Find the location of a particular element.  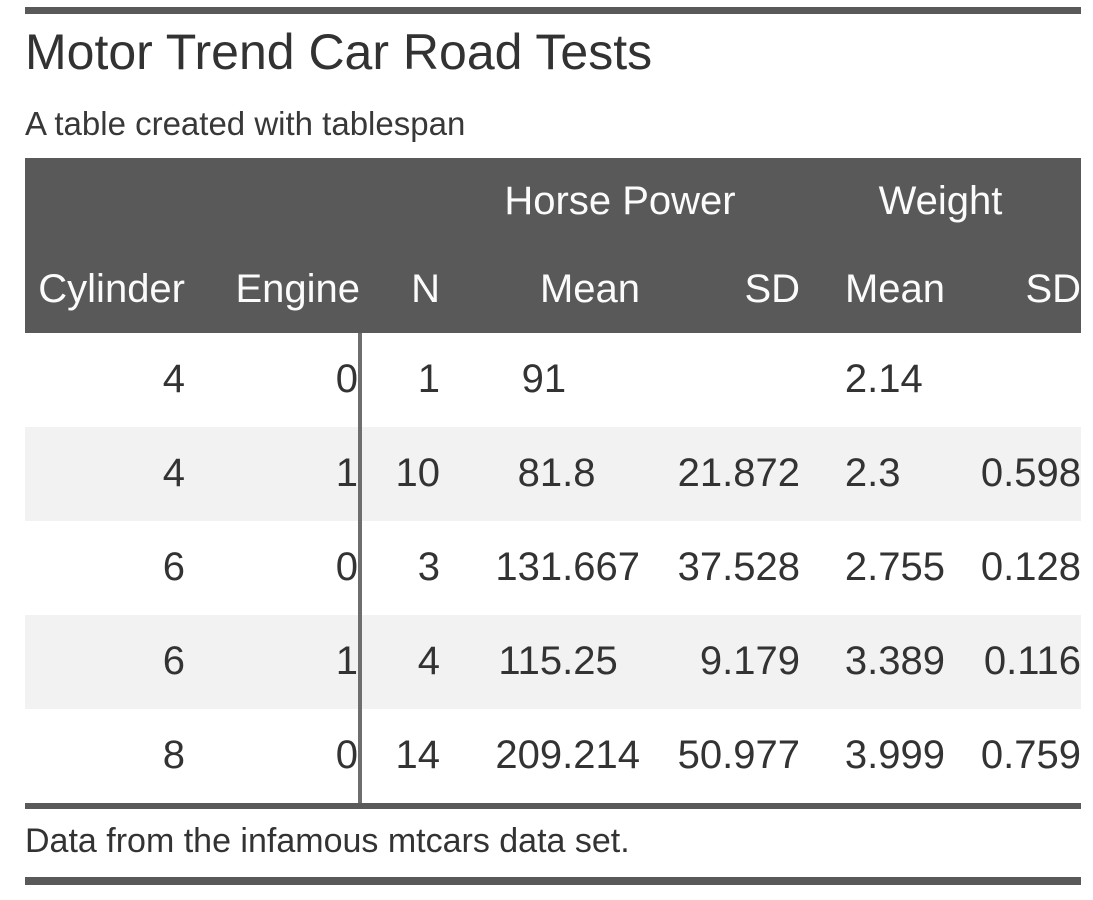

table-row: 6 1 4 115.25 9.179 3.389 0.116 is located at coordinates (553, 661).